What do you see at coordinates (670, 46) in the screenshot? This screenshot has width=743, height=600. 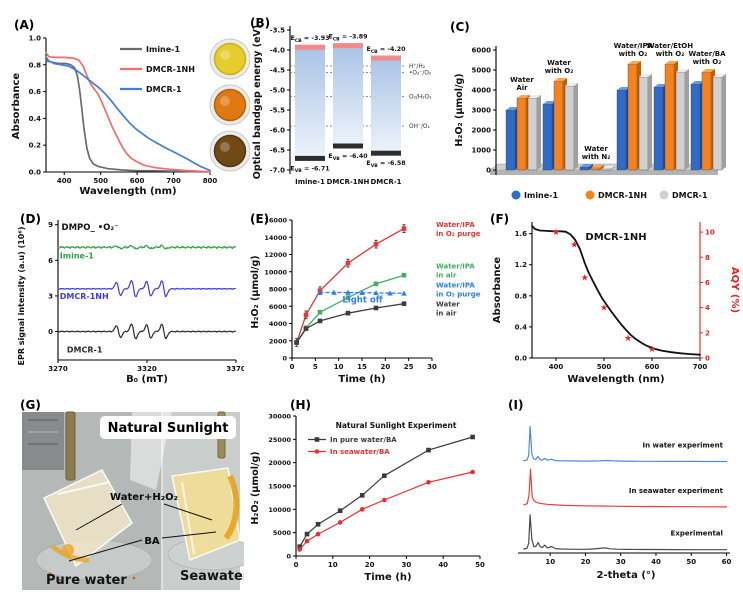 I see `group-label: Water/EtOH` at bounding box center [670, 46].